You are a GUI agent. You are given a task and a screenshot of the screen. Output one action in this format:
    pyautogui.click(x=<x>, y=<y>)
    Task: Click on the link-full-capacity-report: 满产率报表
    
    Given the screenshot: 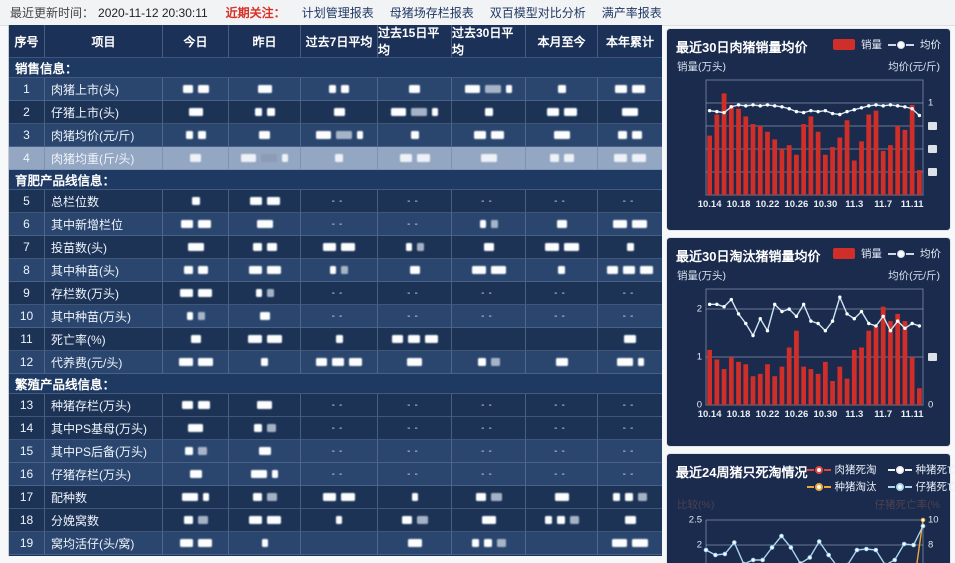 What is the action you would take?
    pyautogui.click(x=631, y=13)
    